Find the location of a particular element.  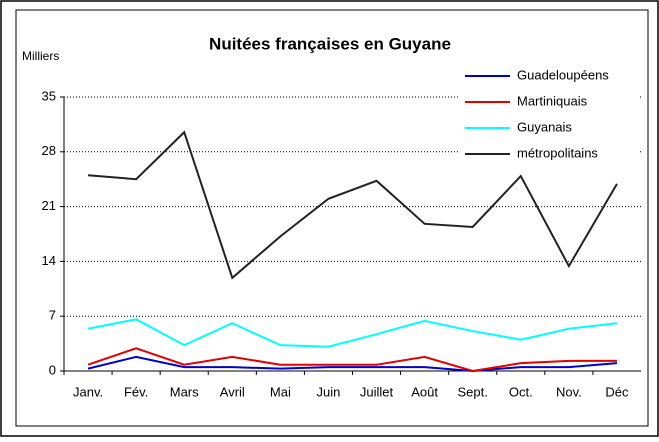

y-tick-label: 14 is located at coordinates (49, 260).